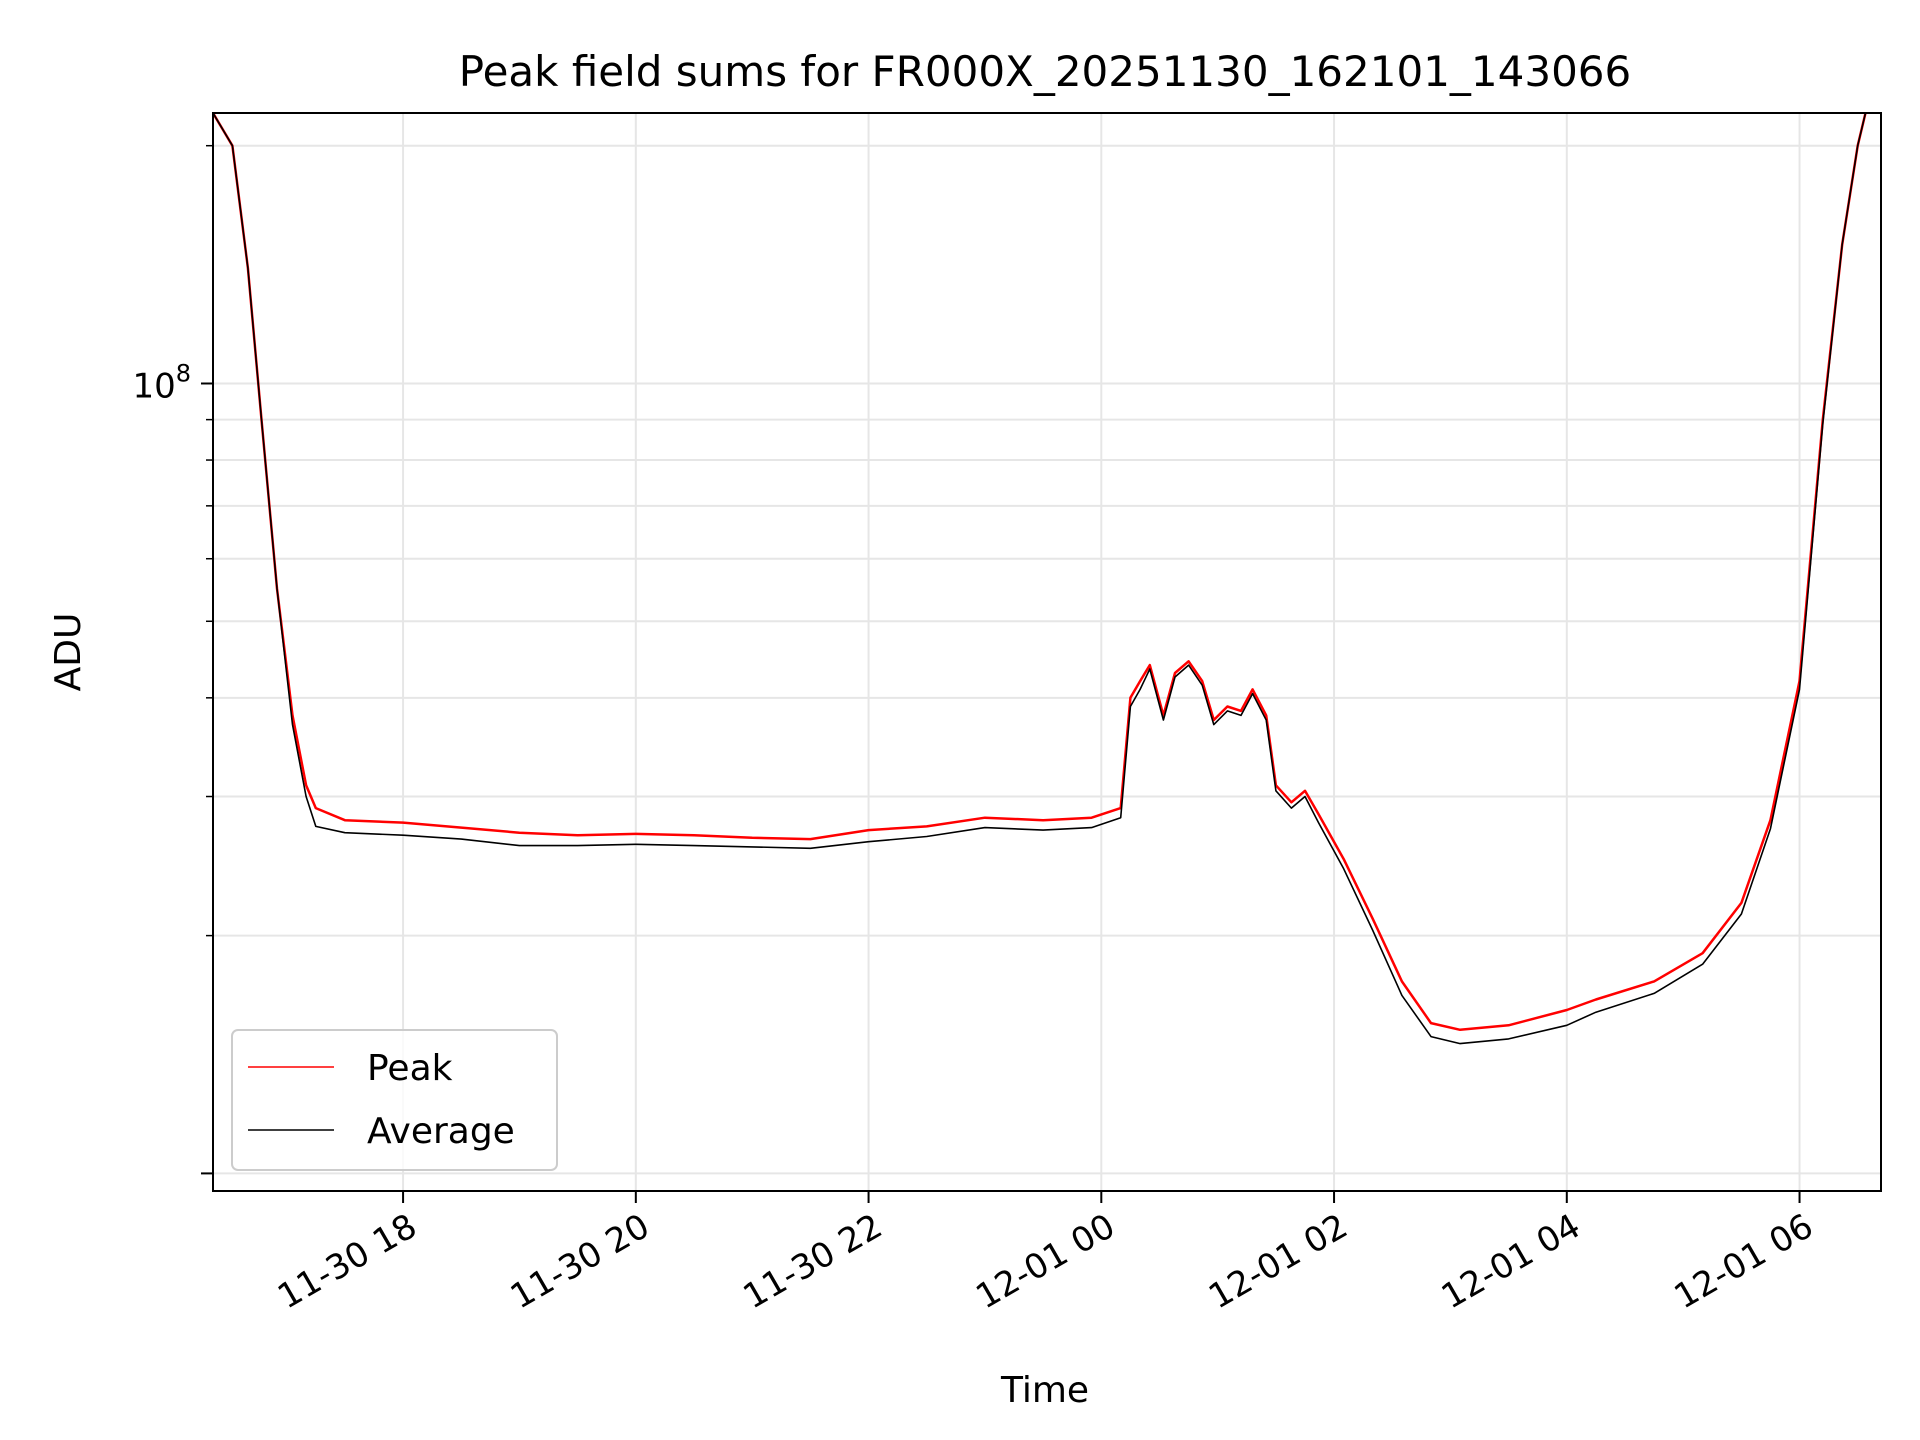 This screenshot has width=1920, height=1440. What do you see at coordinates (441, 1131) in the screenshot?
I see `legend-label-average: Average` at bounding box center [441, 1131].